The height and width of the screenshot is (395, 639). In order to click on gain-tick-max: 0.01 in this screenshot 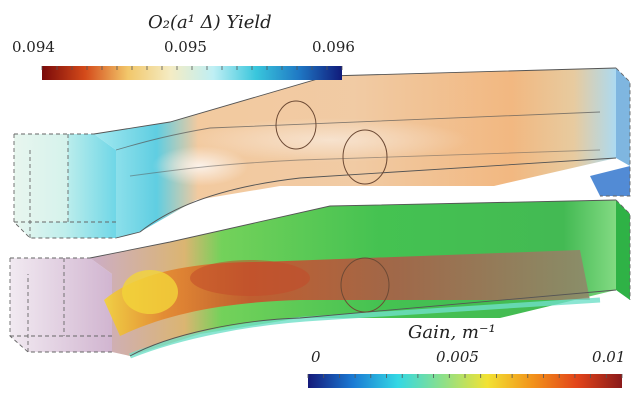, I will do `click(609, 357)`.